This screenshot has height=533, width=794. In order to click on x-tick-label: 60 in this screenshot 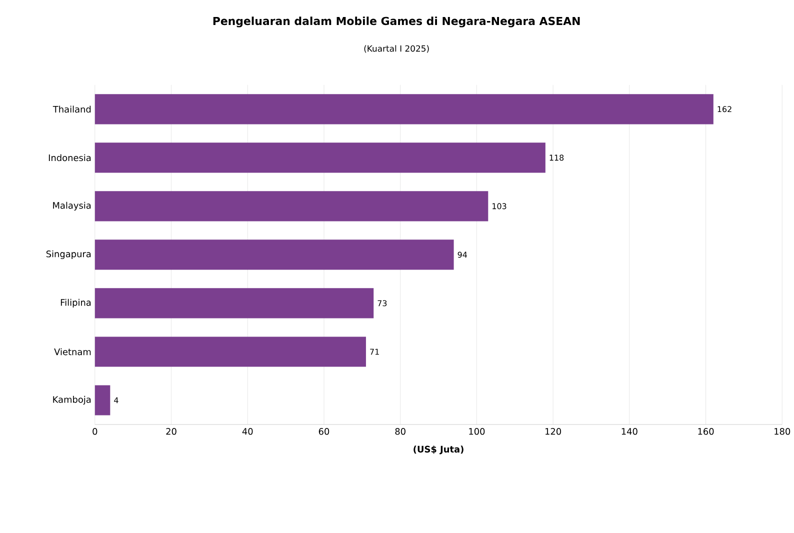, I will do `click(324, 431)`.